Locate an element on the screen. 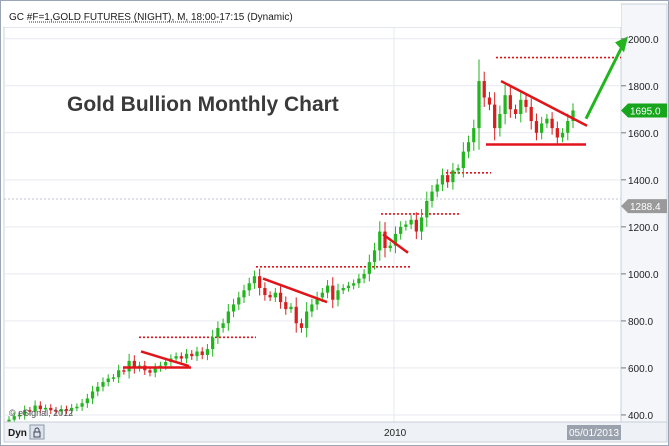  price-badge-label: 1695.0 is located at coordinates (645, 111).